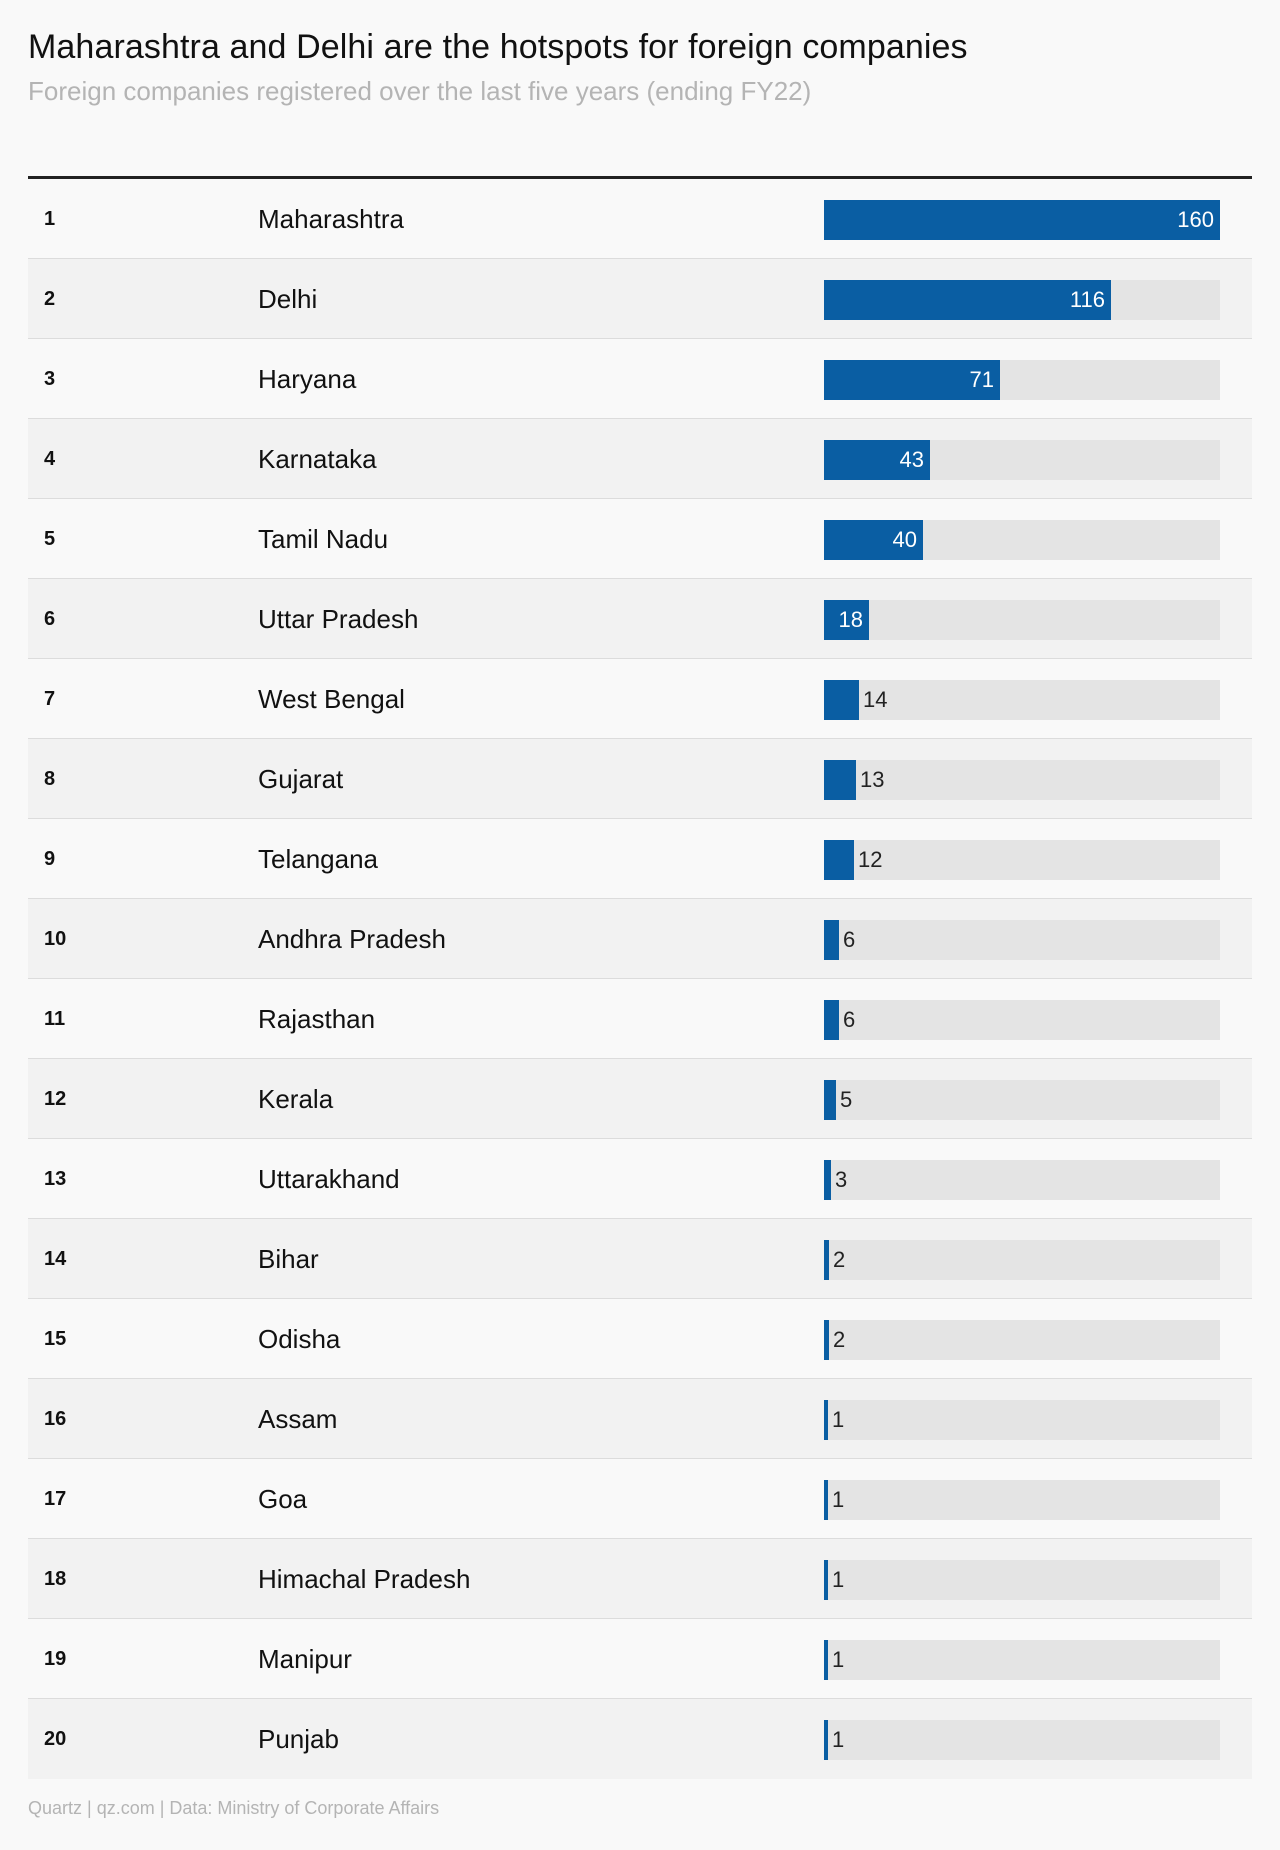  Describe the element at coordinates (305, 1659) in the screenshot. I see `state-name: Manipur` at that location.